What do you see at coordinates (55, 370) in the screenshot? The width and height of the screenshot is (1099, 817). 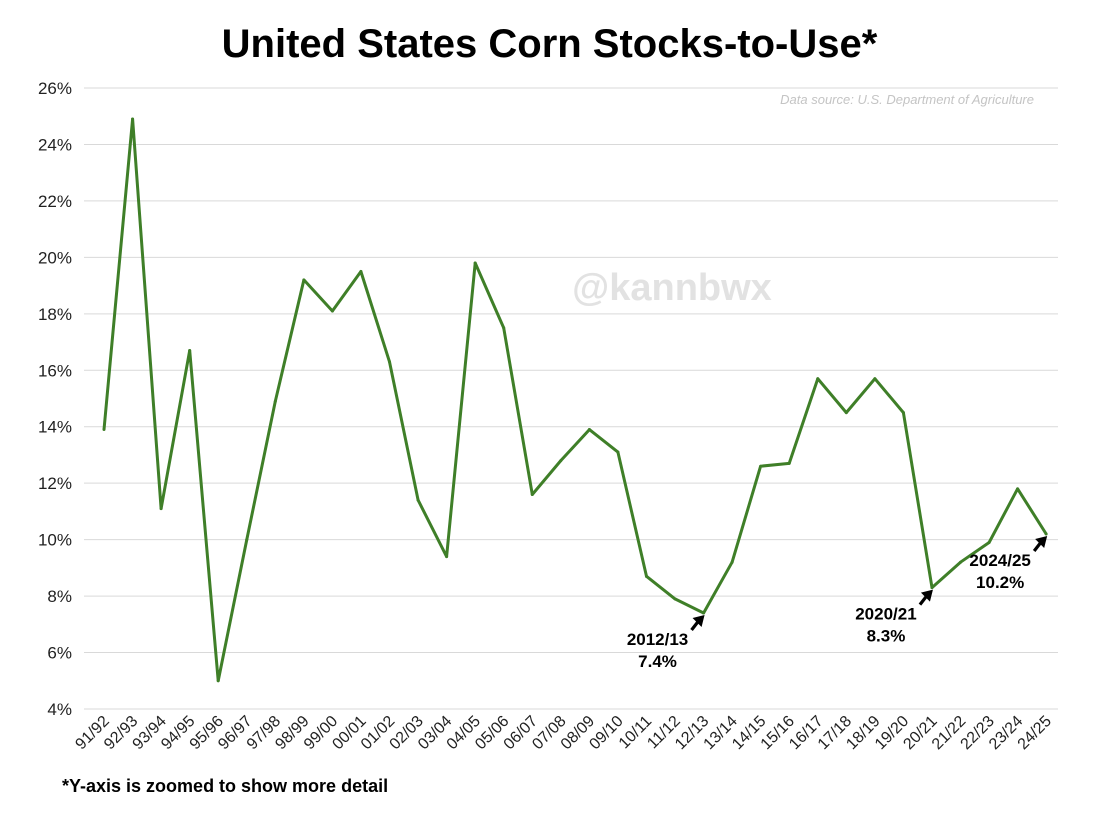 I see `y-tick-label: 16%` at bounding box center [55, 370].